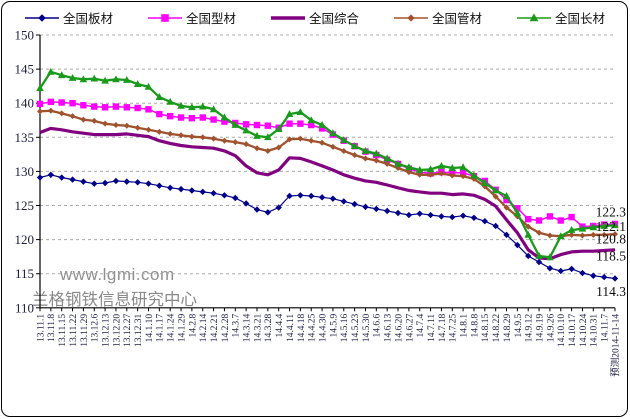 Image resolution: width=630 pixels, height=419 pixels. Describe the element at coordinates (389, 328) in the screenshot. I see `x-tick-label: 14.6.13` at that location.